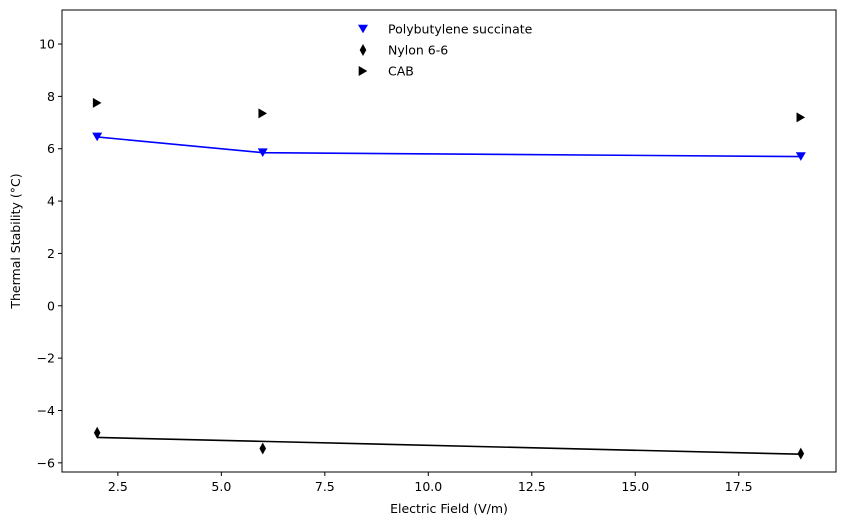 The height and width of the screenshot is (525, 844). I want to click on y-tick-label: 0, so click(51, 305).